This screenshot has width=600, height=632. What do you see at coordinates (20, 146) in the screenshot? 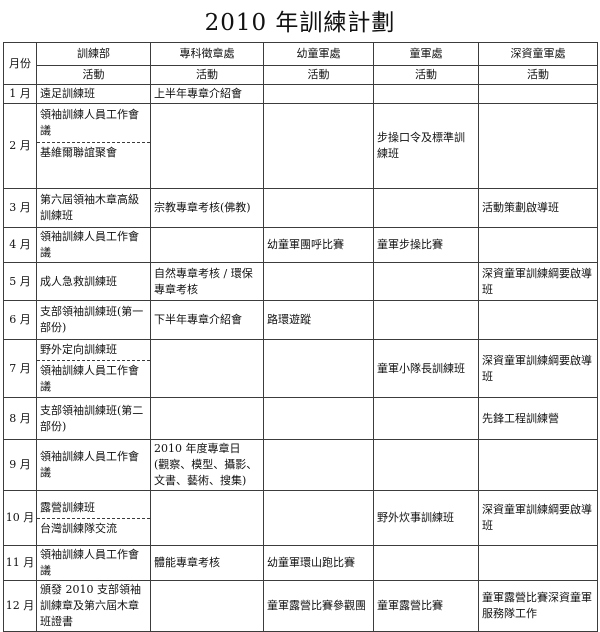
I see `month-cell: 2 月` at bounding box center [20, 146].